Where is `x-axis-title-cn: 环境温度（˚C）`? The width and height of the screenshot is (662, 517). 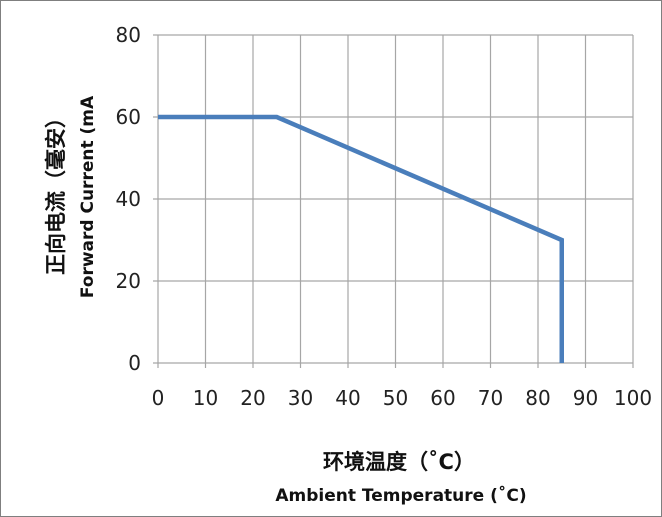 x-axis-title-cn: 环境温度（˚C） is located at coordinates (399, 462).